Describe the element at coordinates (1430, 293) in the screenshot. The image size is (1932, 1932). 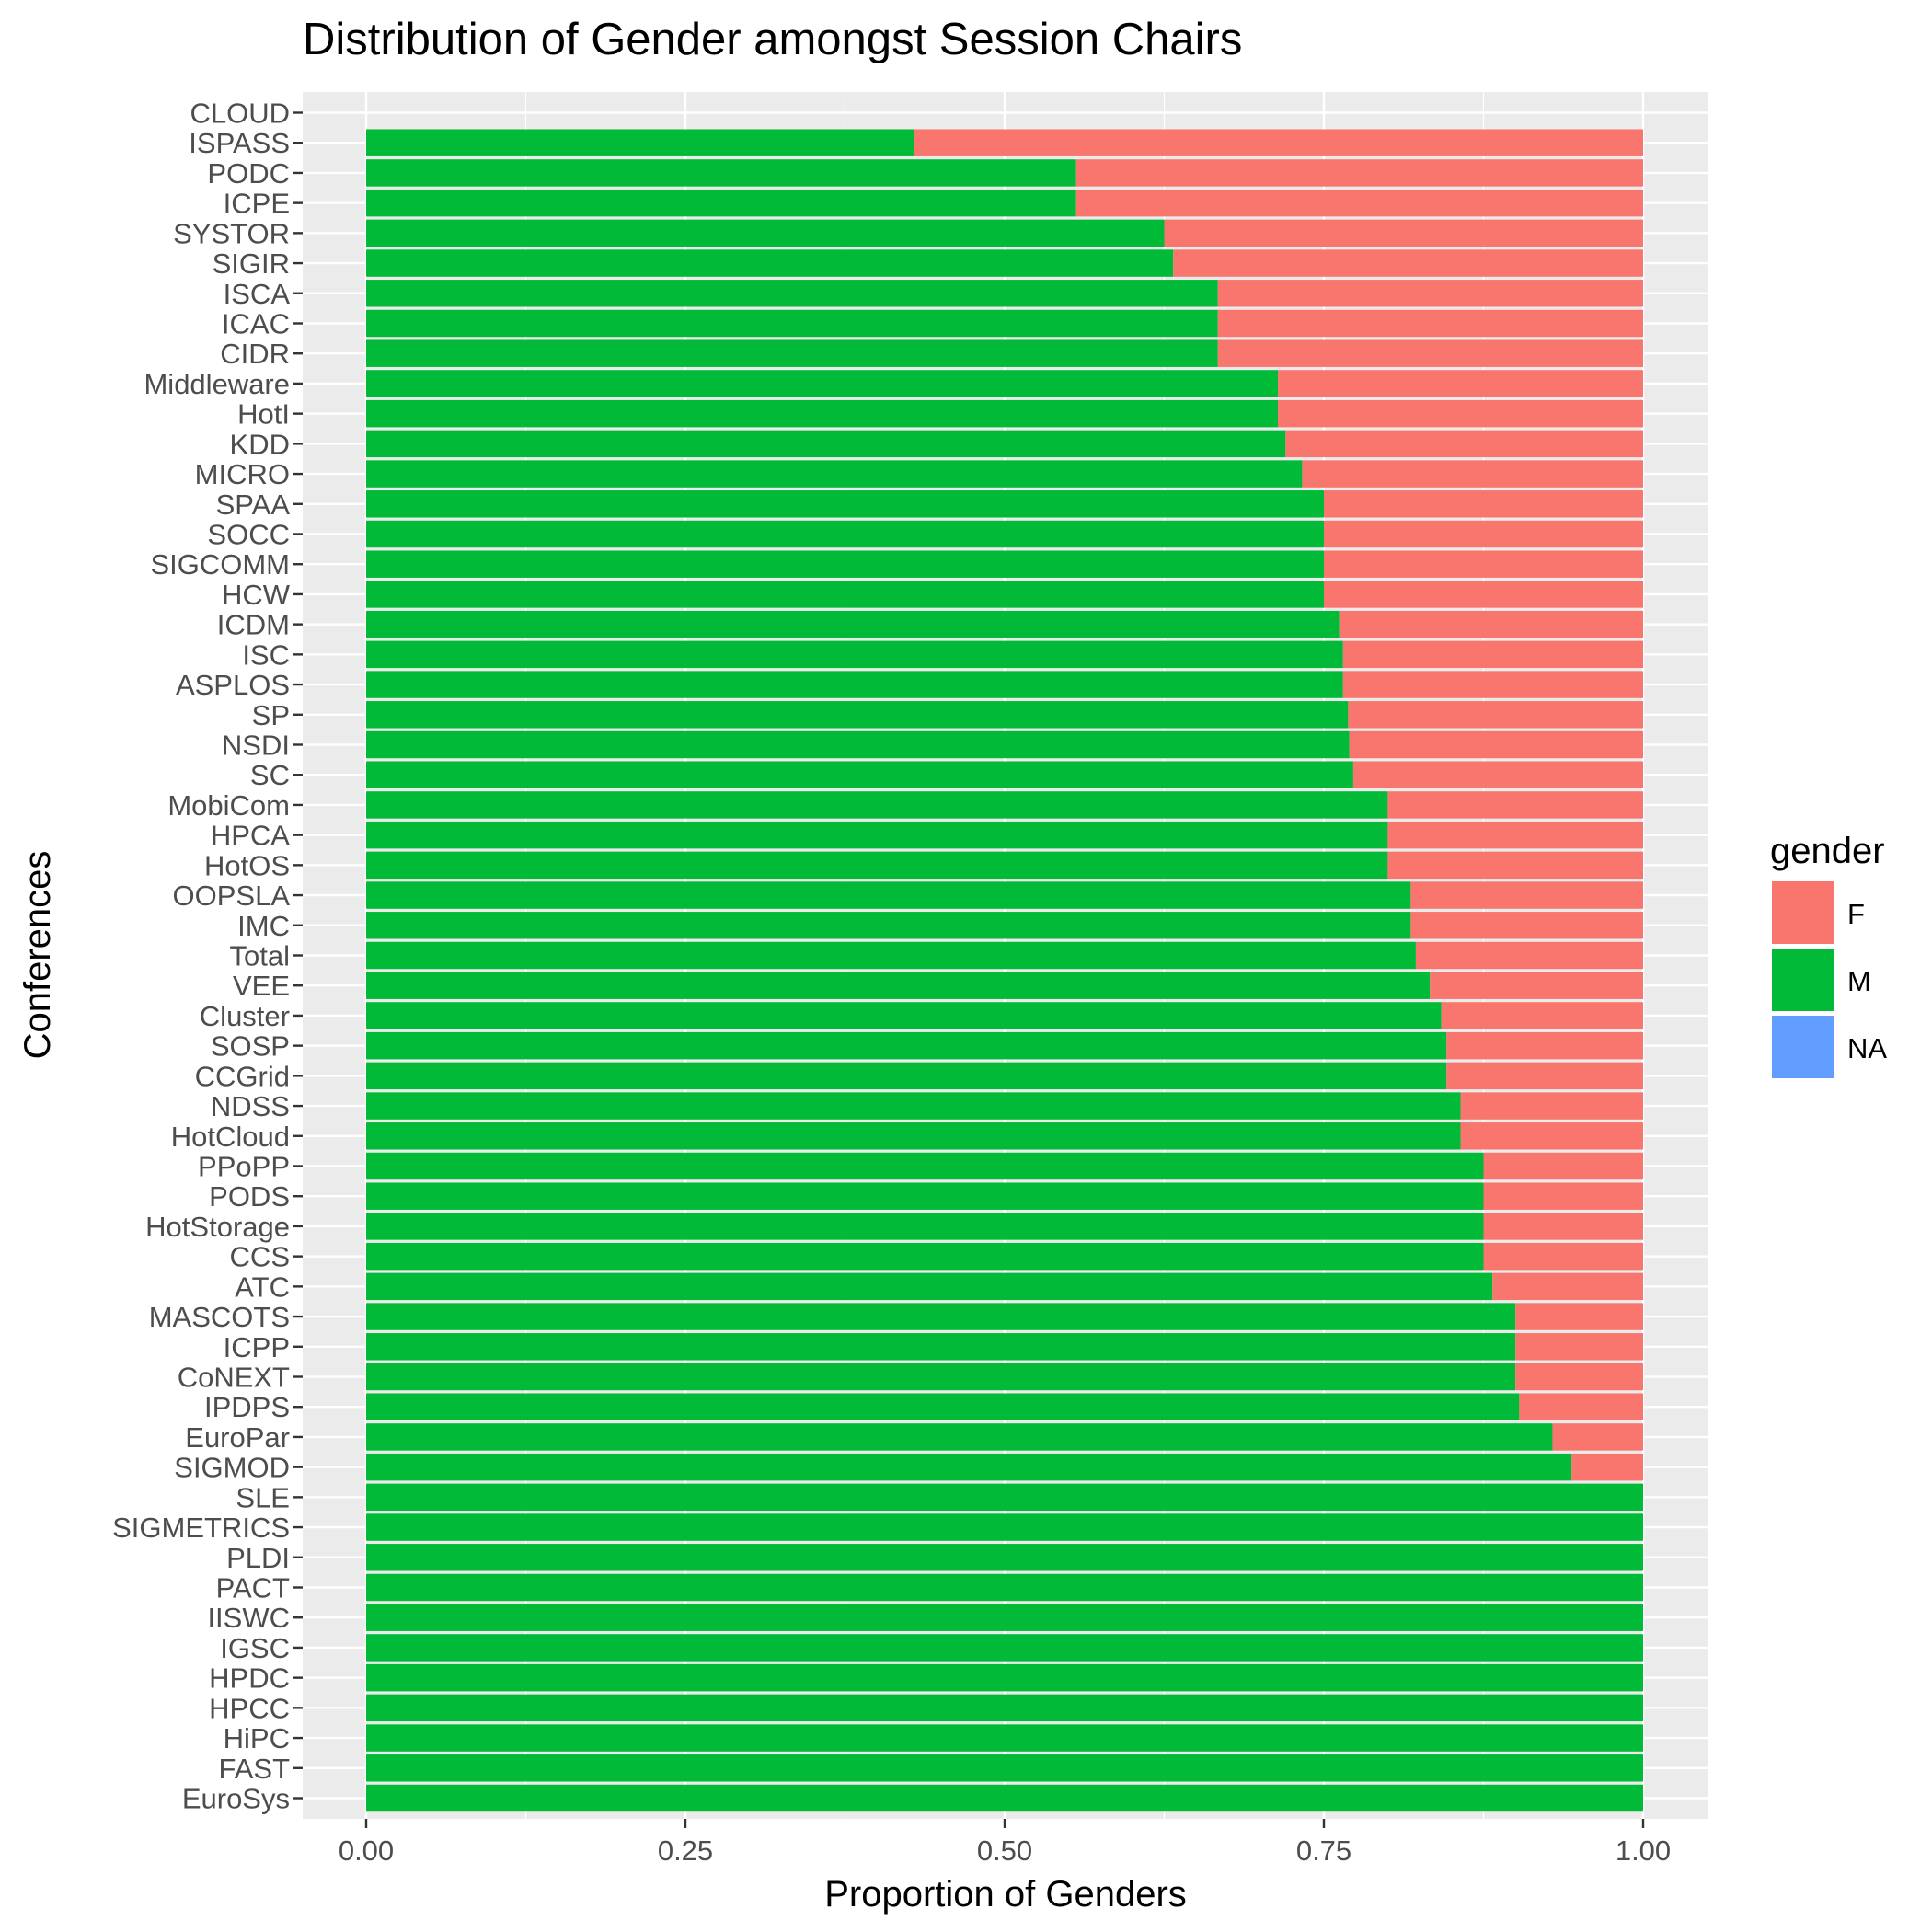
I see `bar-F-ISCA` at that location.